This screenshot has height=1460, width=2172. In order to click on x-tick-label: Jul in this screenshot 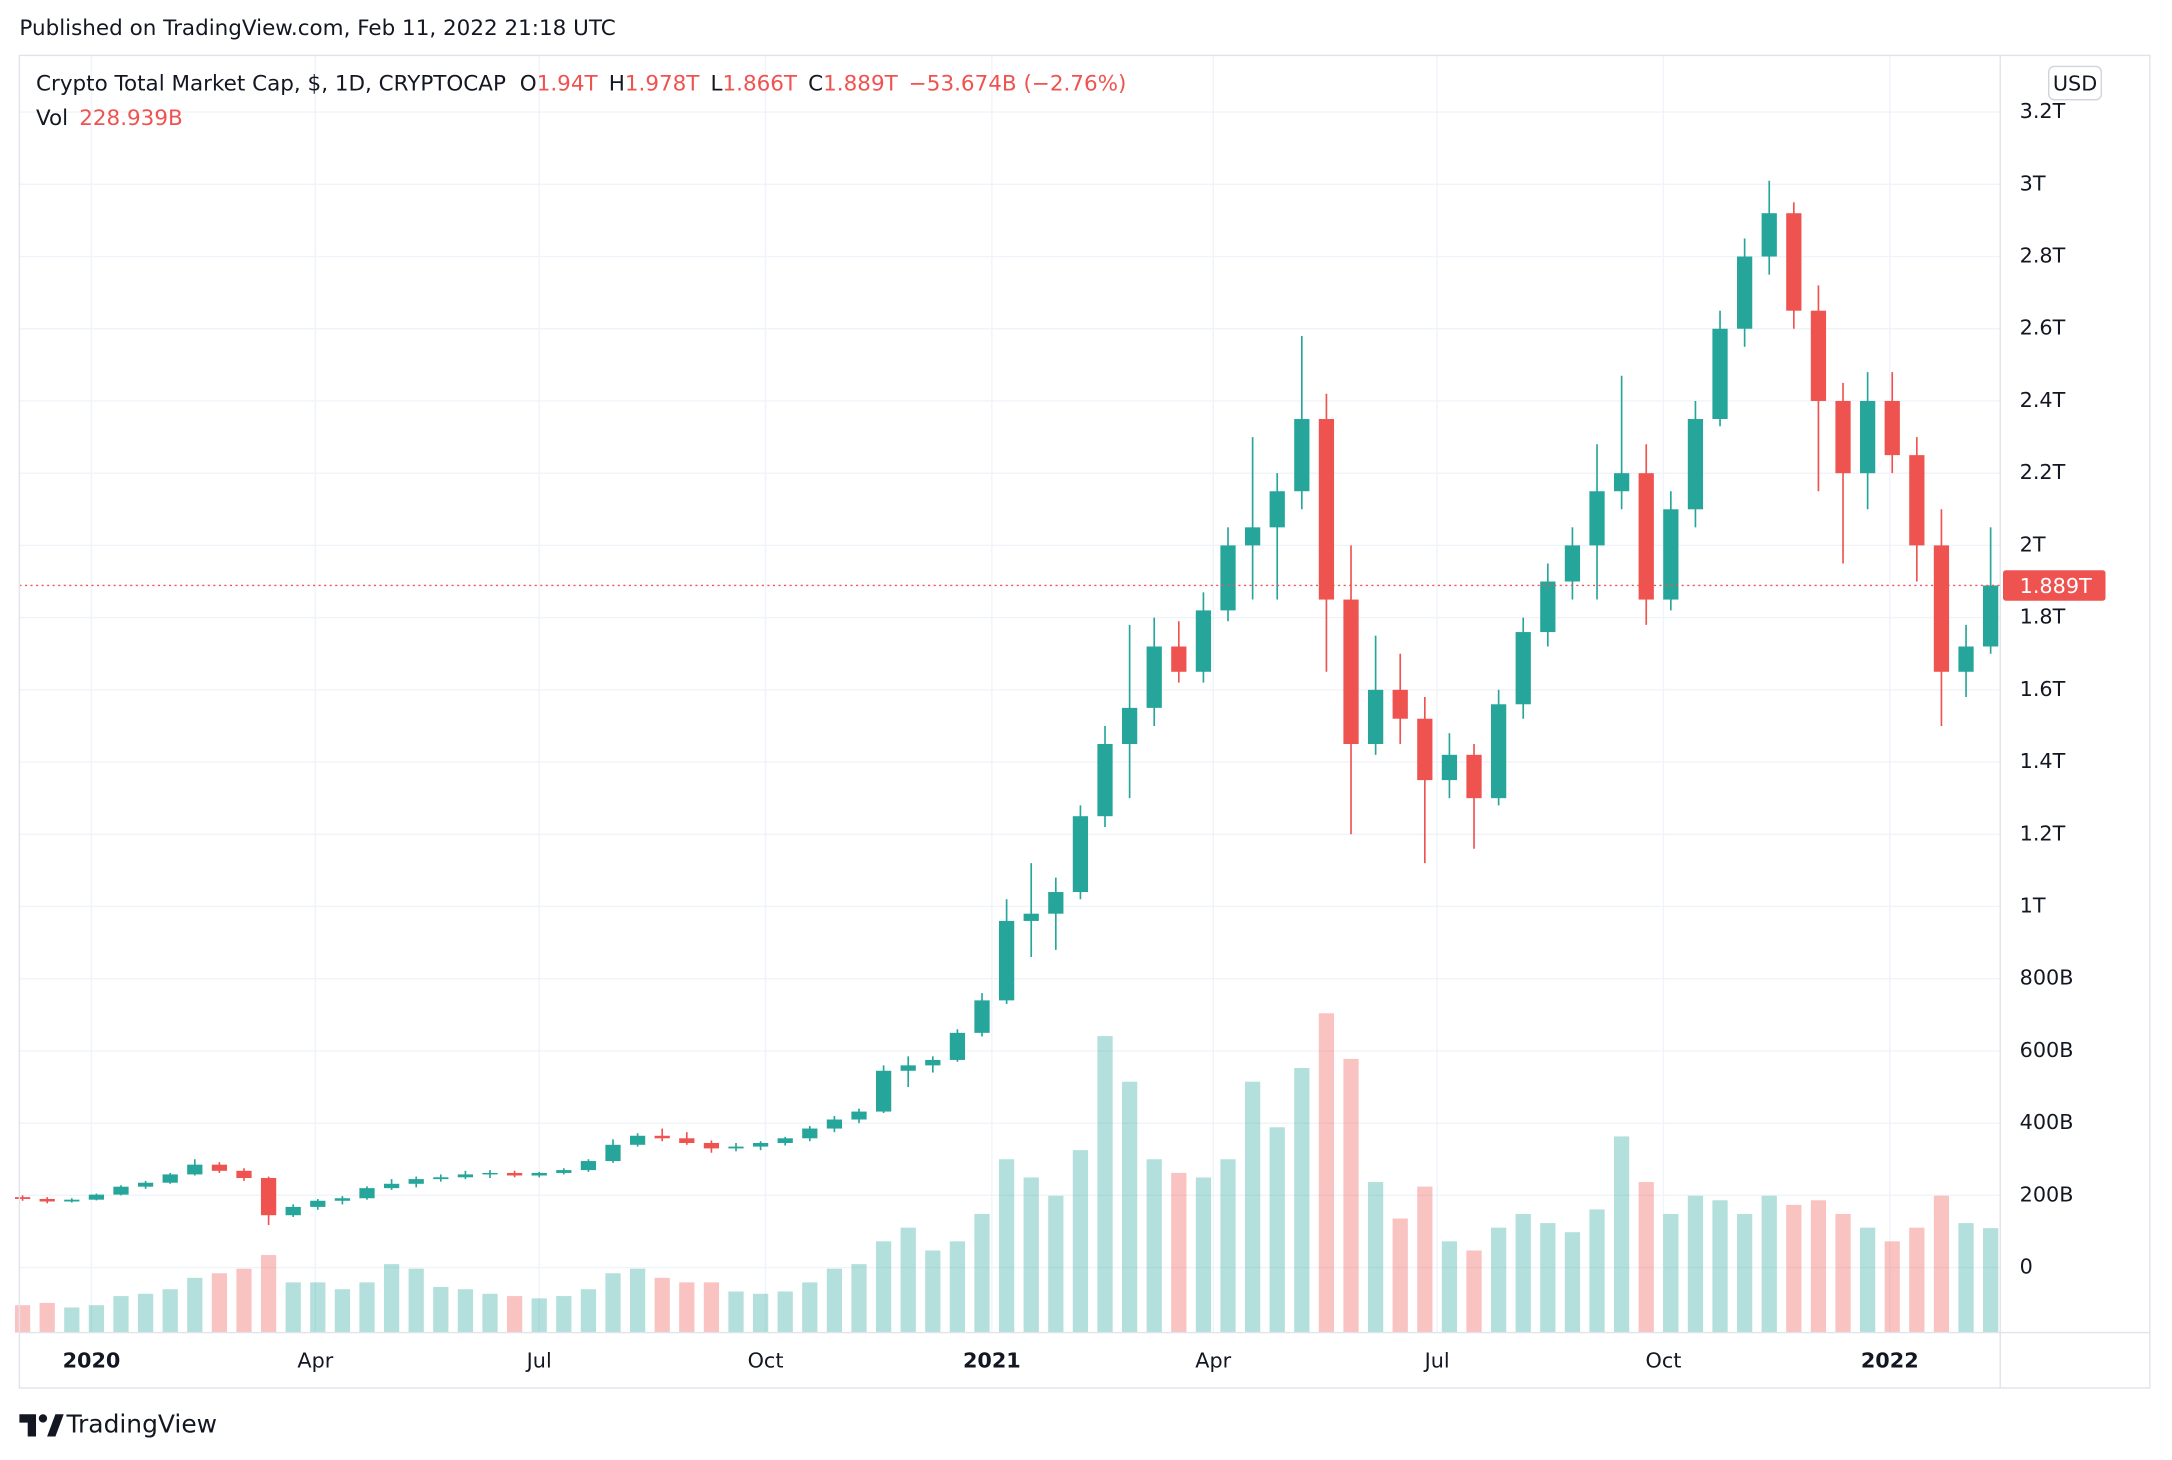, I will do `click(1436, 1361)`.